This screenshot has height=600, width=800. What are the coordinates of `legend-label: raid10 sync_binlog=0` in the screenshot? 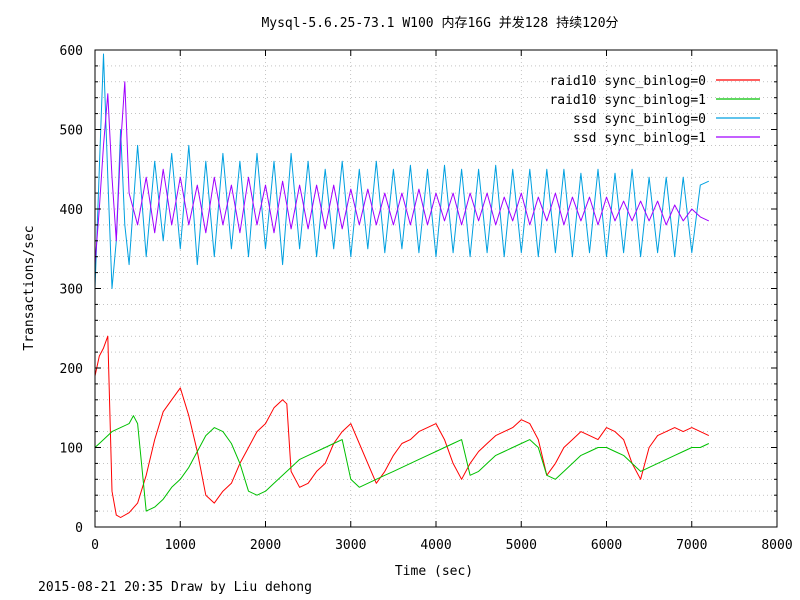 It's located at (627, 81).